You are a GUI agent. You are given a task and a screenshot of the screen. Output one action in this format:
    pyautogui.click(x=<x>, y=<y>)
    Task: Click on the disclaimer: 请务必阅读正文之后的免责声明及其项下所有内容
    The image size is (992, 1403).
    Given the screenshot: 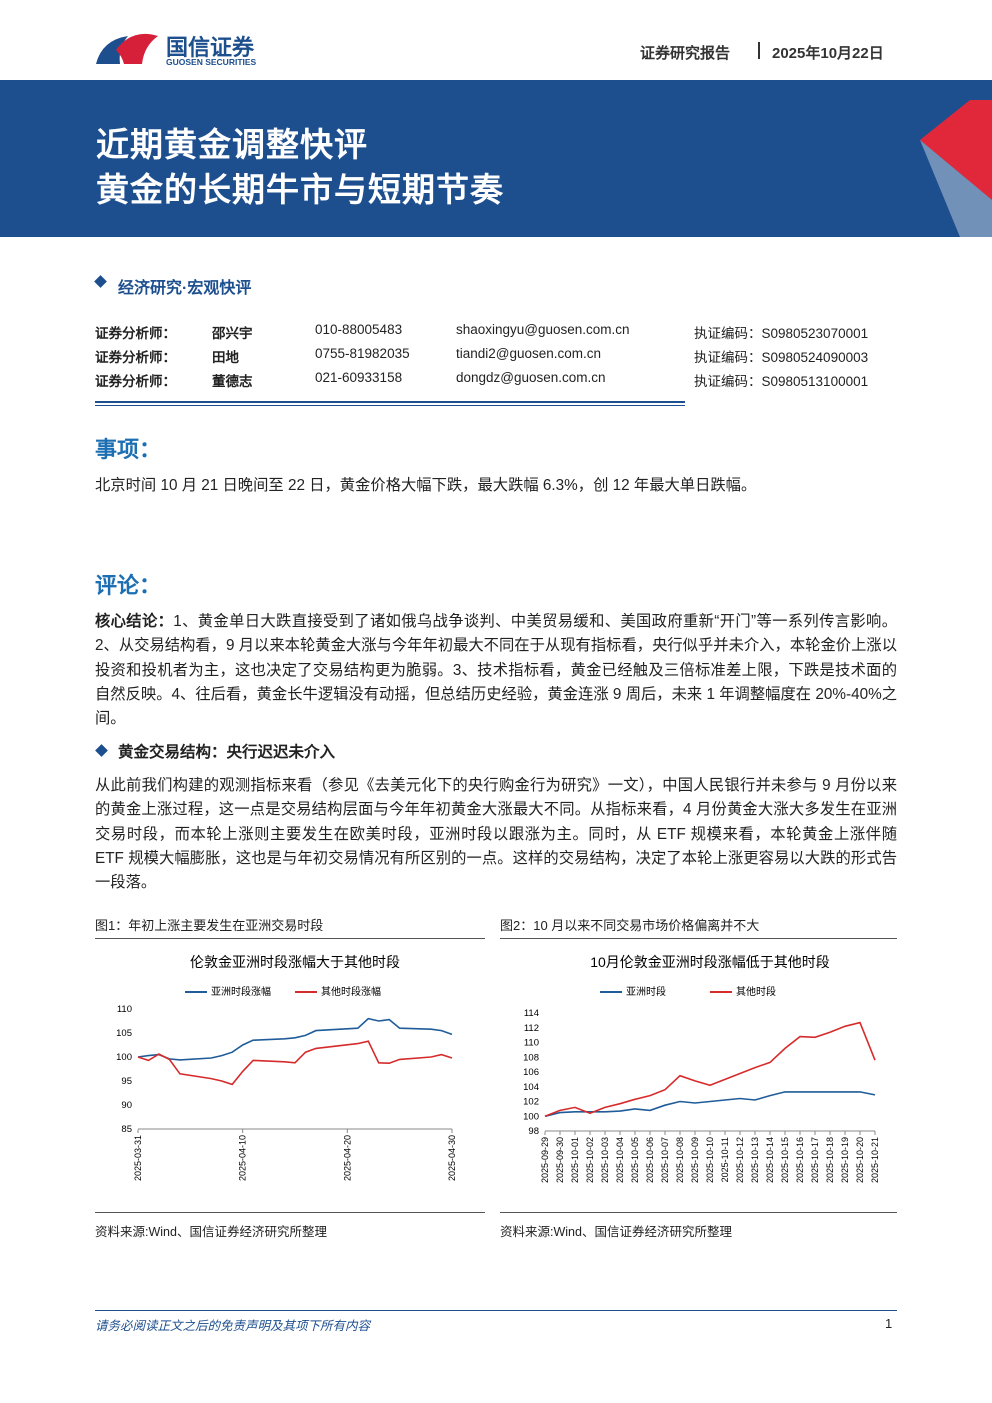 What is the action you would take?
    pyautogui.click(x=233, y=1326)
    